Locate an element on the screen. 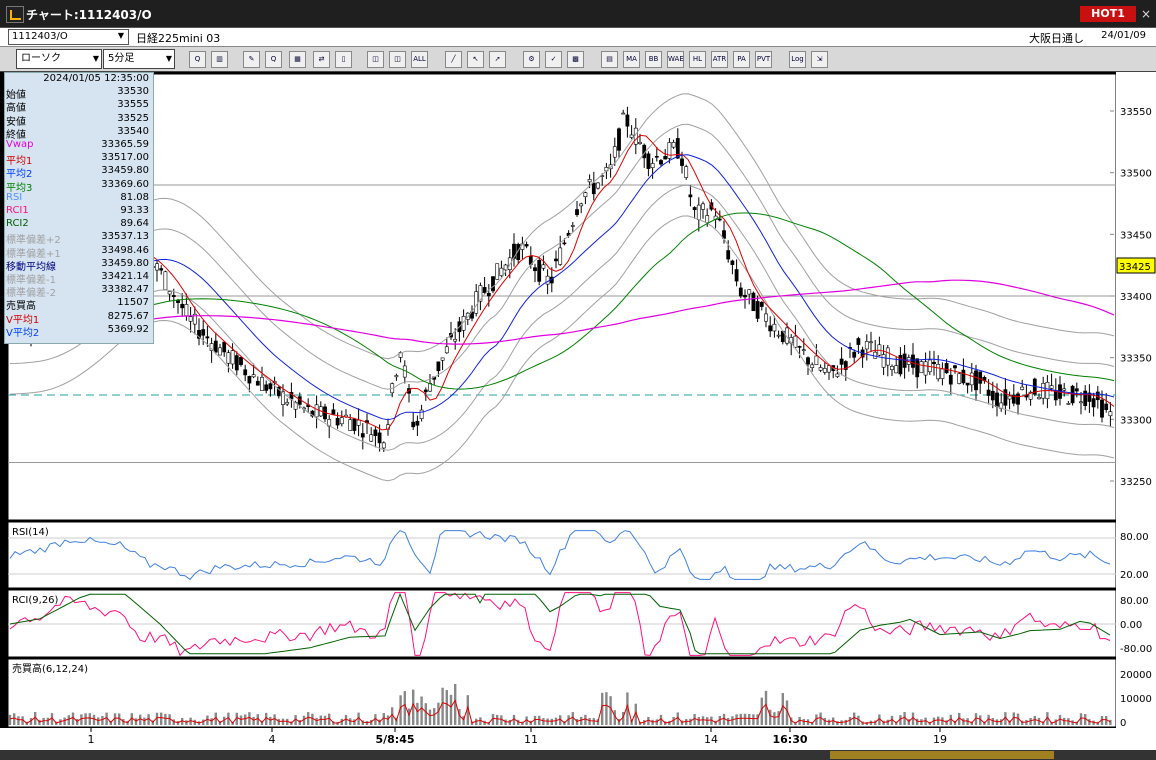 The image size is (1156, 760). time-axis-label: 19 is located at coordinates (940, 739).